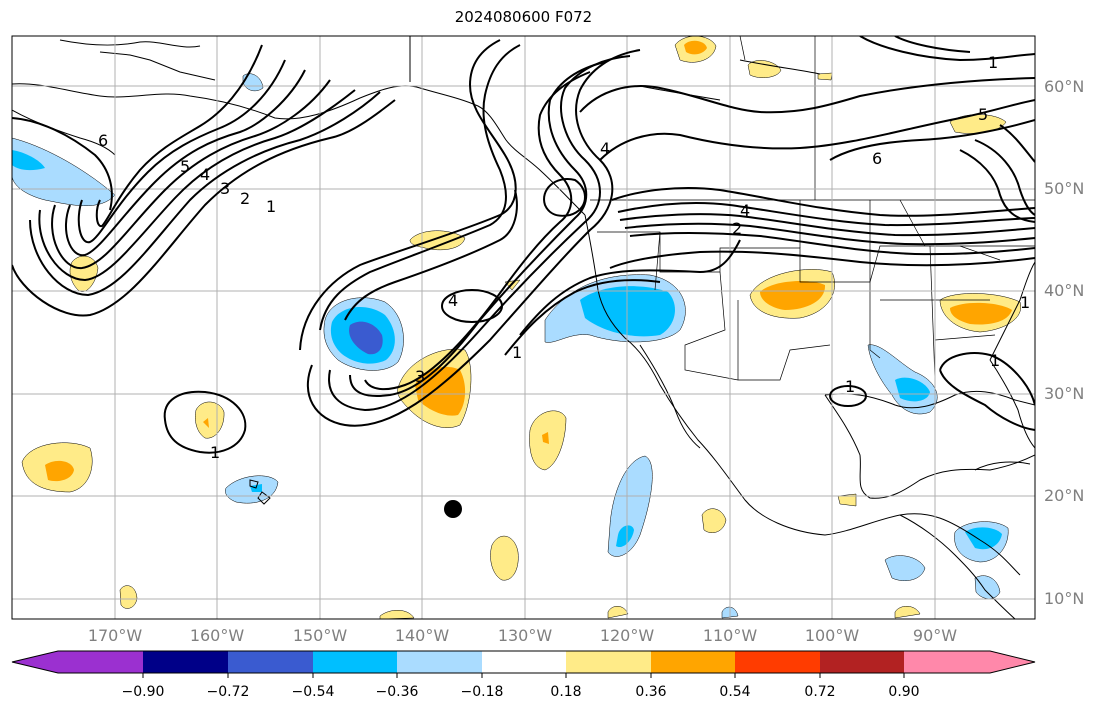 Image resolution: width=1105 pixels, height=712 pixels. I want to click on colorbar-tick-label: 0.72, so click(820, 692).